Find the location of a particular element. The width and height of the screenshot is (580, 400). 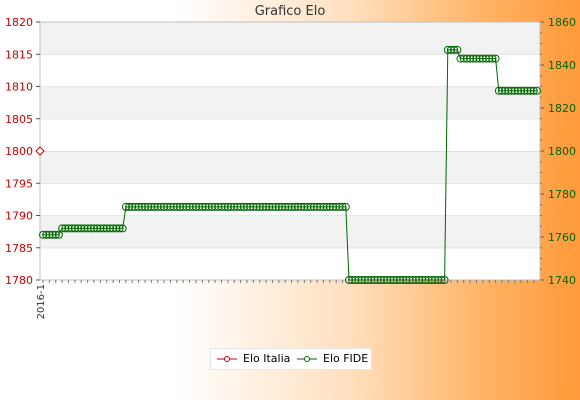

y-left-tick-label: 1820 is located at coordinates (19, 22).